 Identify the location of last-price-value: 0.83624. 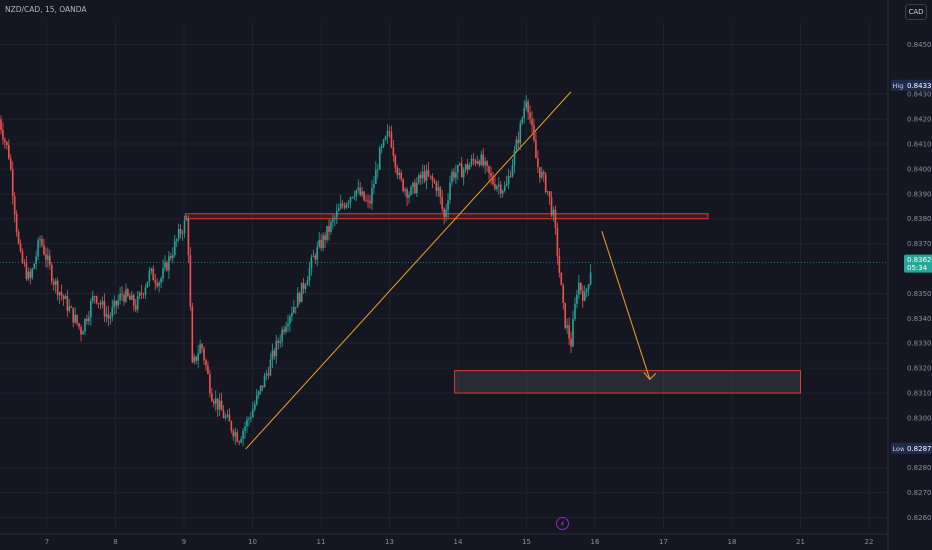
(919, 260).